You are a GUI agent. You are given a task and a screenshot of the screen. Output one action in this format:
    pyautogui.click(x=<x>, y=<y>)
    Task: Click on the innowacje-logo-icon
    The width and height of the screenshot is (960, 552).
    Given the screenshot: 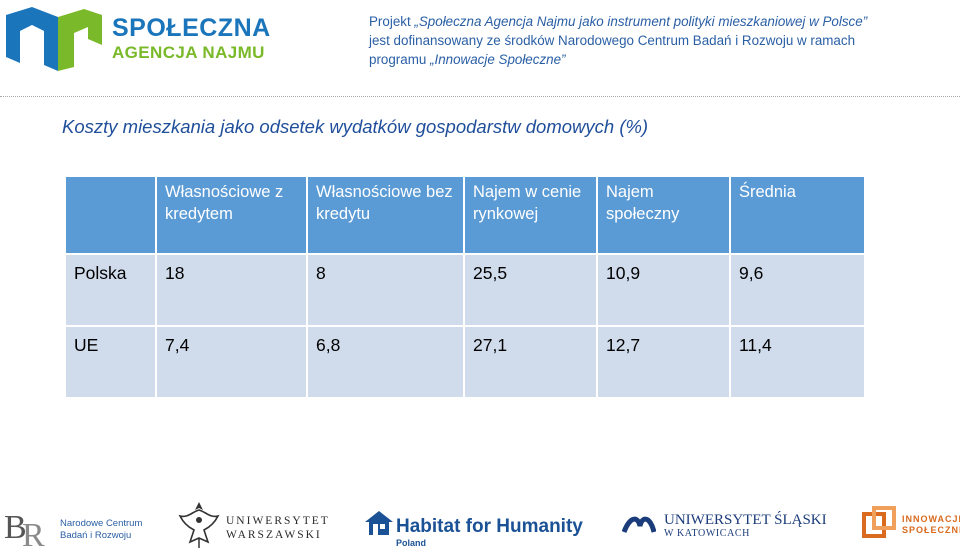 What is the action you would take?
    pyautogui.click(x=880, y=525)
    